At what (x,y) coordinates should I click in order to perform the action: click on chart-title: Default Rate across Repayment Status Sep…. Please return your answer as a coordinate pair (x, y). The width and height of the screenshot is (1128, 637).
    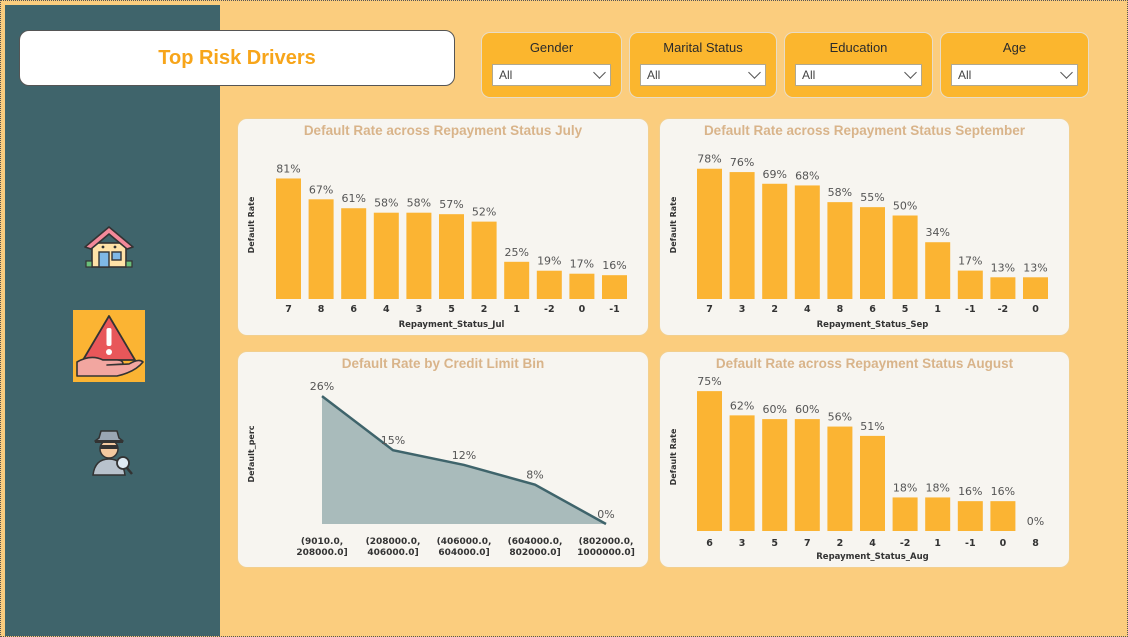
    Looking at the image, I should click on (864, 130).